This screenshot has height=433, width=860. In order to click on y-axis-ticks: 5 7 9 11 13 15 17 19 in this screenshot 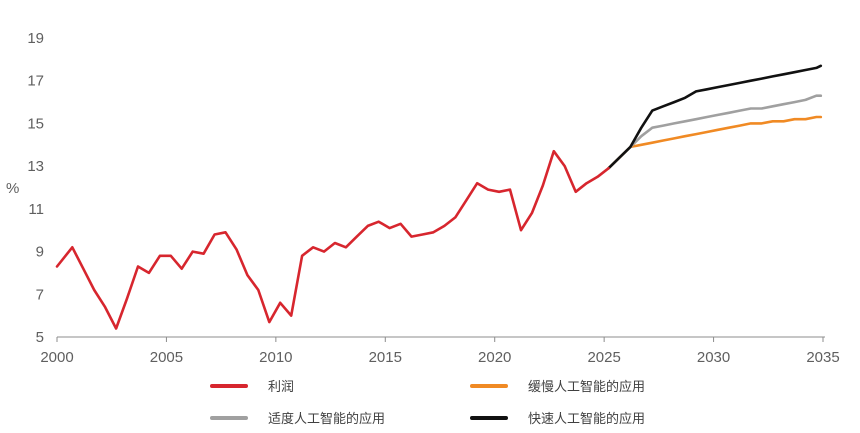, I will do `click(35, 188)`.